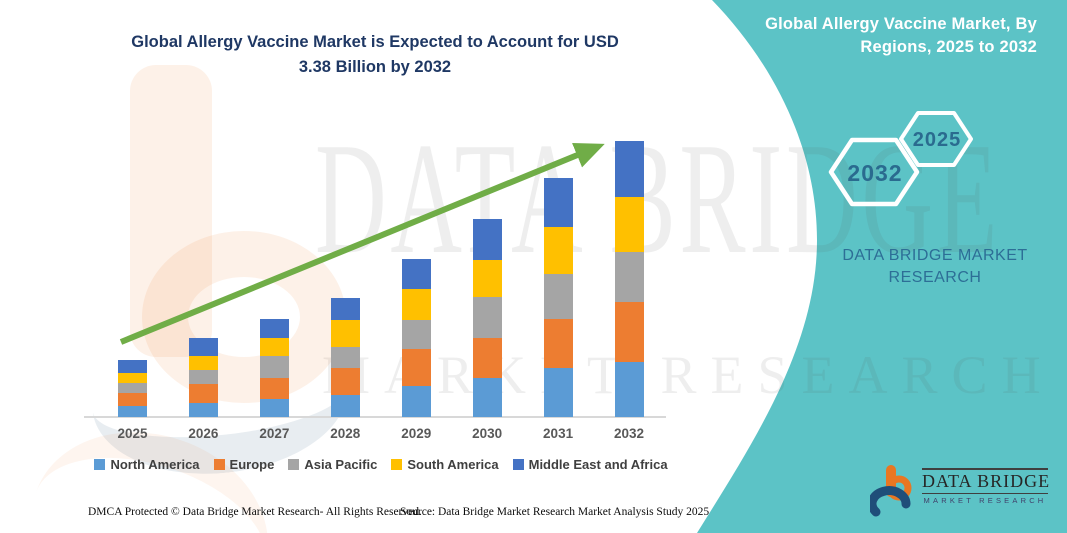 This screenshot has height=533, width=1067. I want to click on stacked-bar-2029, so click(416, 337).